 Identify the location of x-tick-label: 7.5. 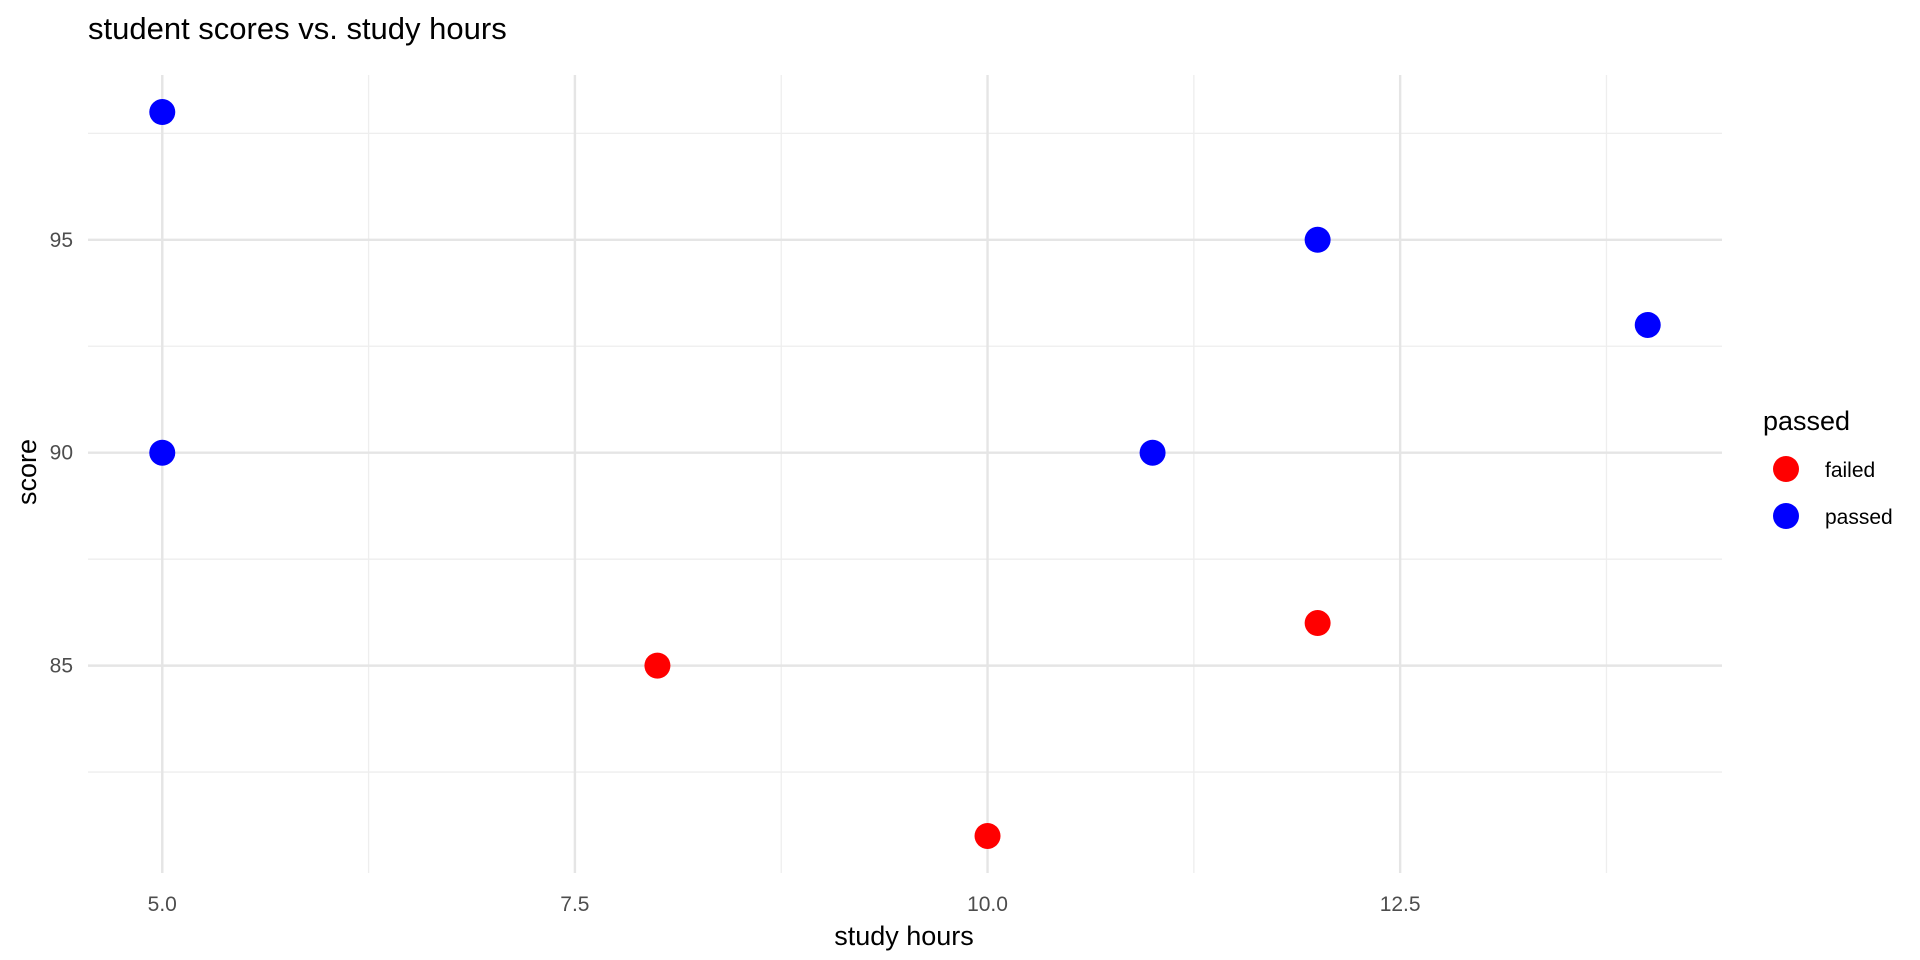
(574, 904).